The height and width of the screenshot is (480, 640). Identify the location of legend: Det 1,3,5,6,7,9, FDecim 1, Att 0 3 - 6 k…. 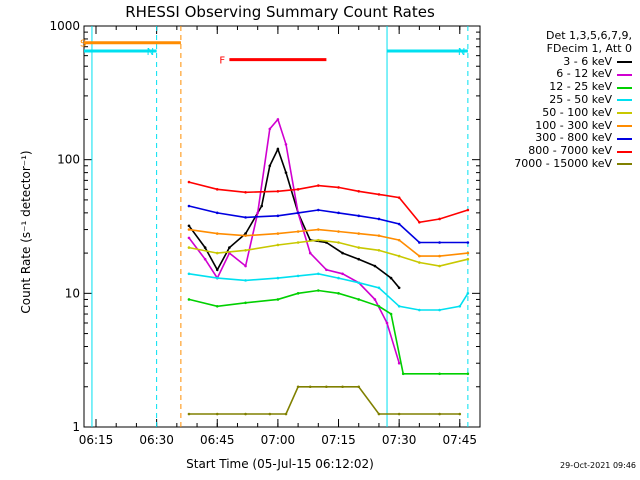
(554, 100).